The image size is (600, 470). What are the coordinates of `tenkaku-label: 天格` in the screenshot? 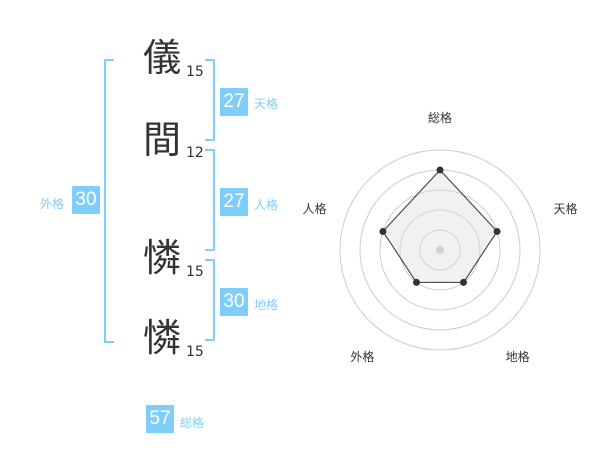 It's located at (266, 104).